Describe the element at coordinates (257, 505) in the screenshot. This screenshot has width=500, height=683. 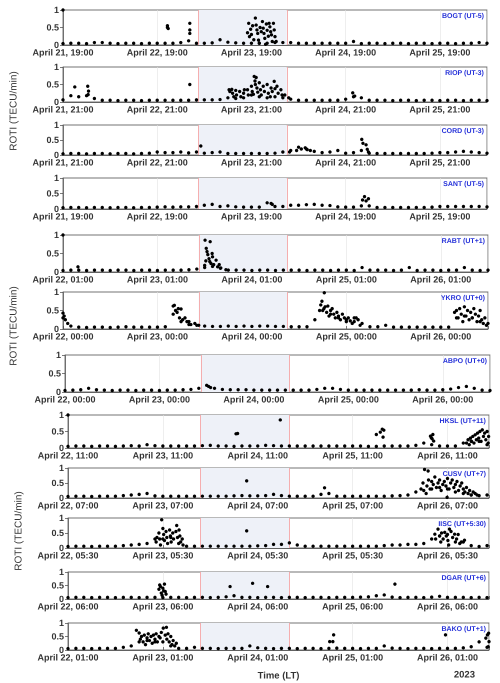
I see `x-tick-label: April 24, 07:00` at that location.